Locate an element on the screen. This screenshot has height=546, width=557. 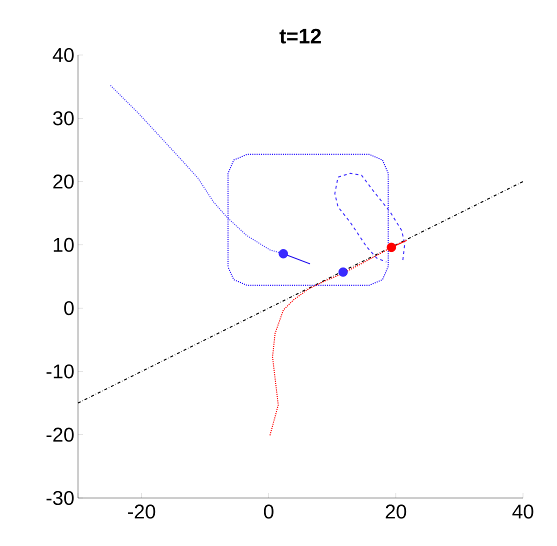
y-tick-label: -10 is located at coordinates (60, 371).